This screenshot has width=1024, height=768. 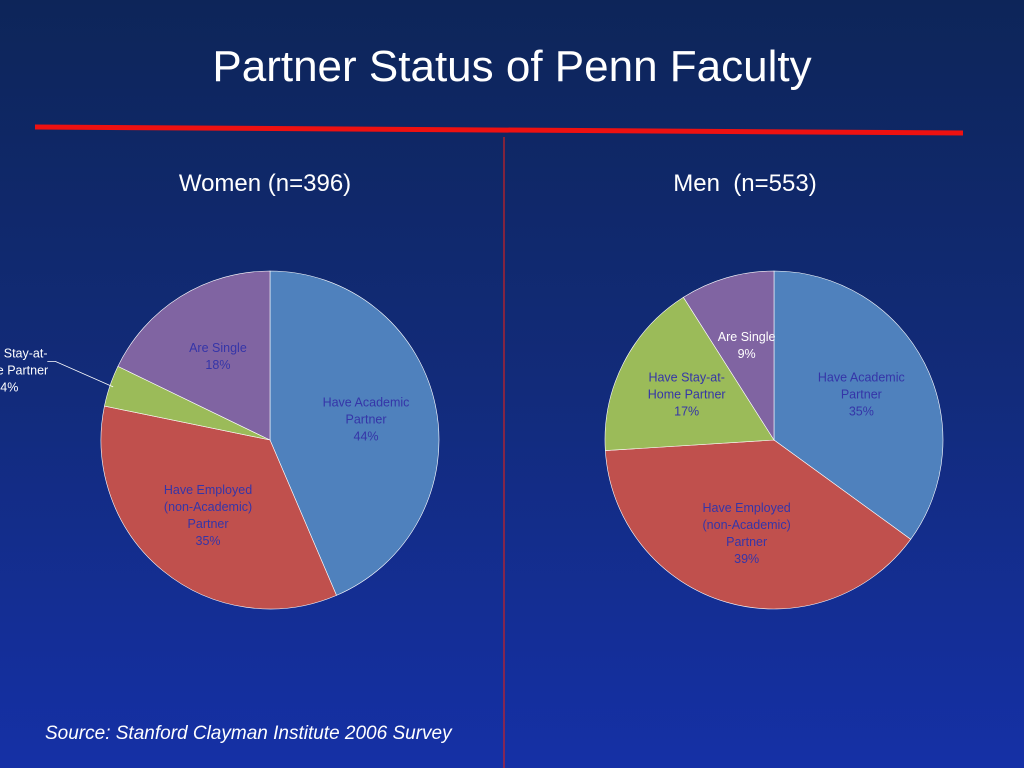 I want to click on slice-label: Have Employed (non-Academic) Partner 39%, so click(x=747, y=534).